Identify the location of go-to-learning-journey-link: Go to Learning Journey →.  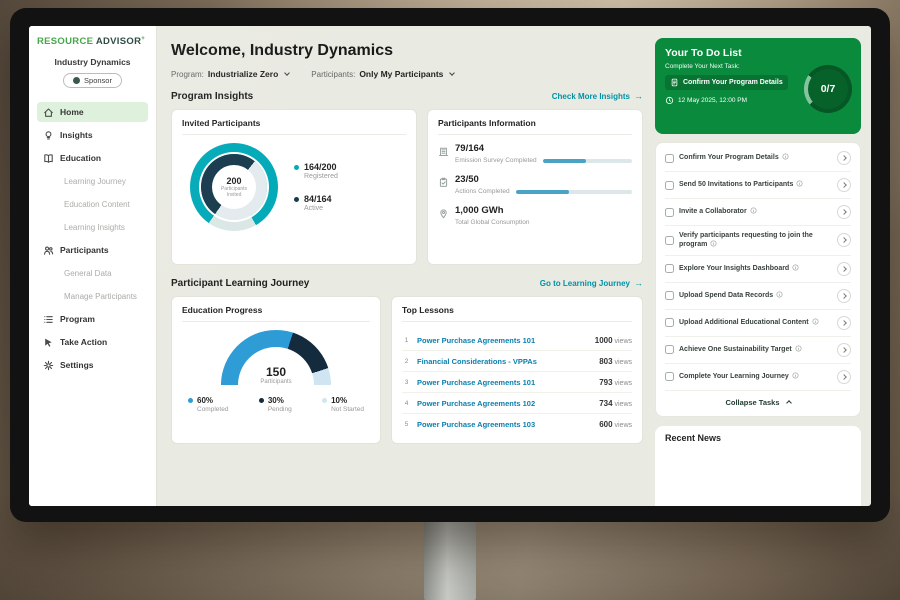
(591, 284).